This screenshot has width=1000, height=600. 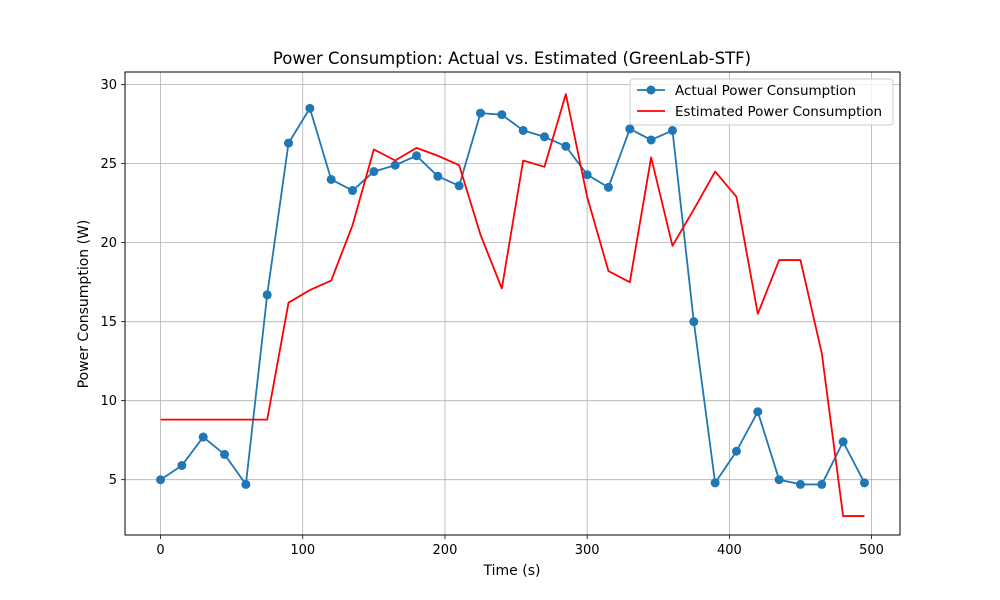 I want to click on legend-label-estimated: Estimated Power Consumption, so click(x=778, y=112).